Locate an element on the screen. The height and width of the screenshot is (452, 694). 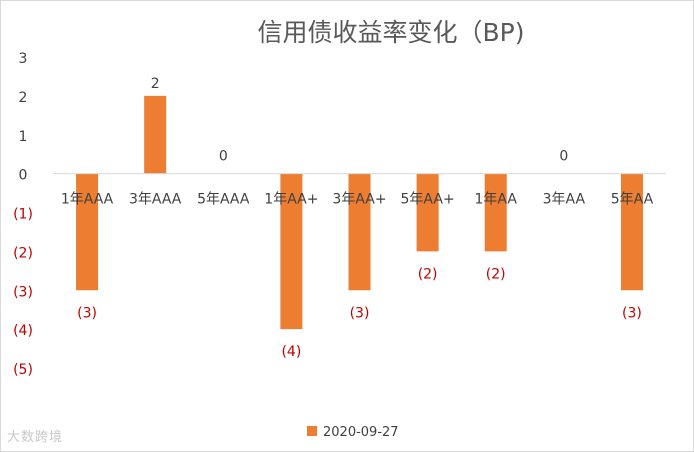
x-tick-label: 3年AA+ is located at coordinates (359, 200).